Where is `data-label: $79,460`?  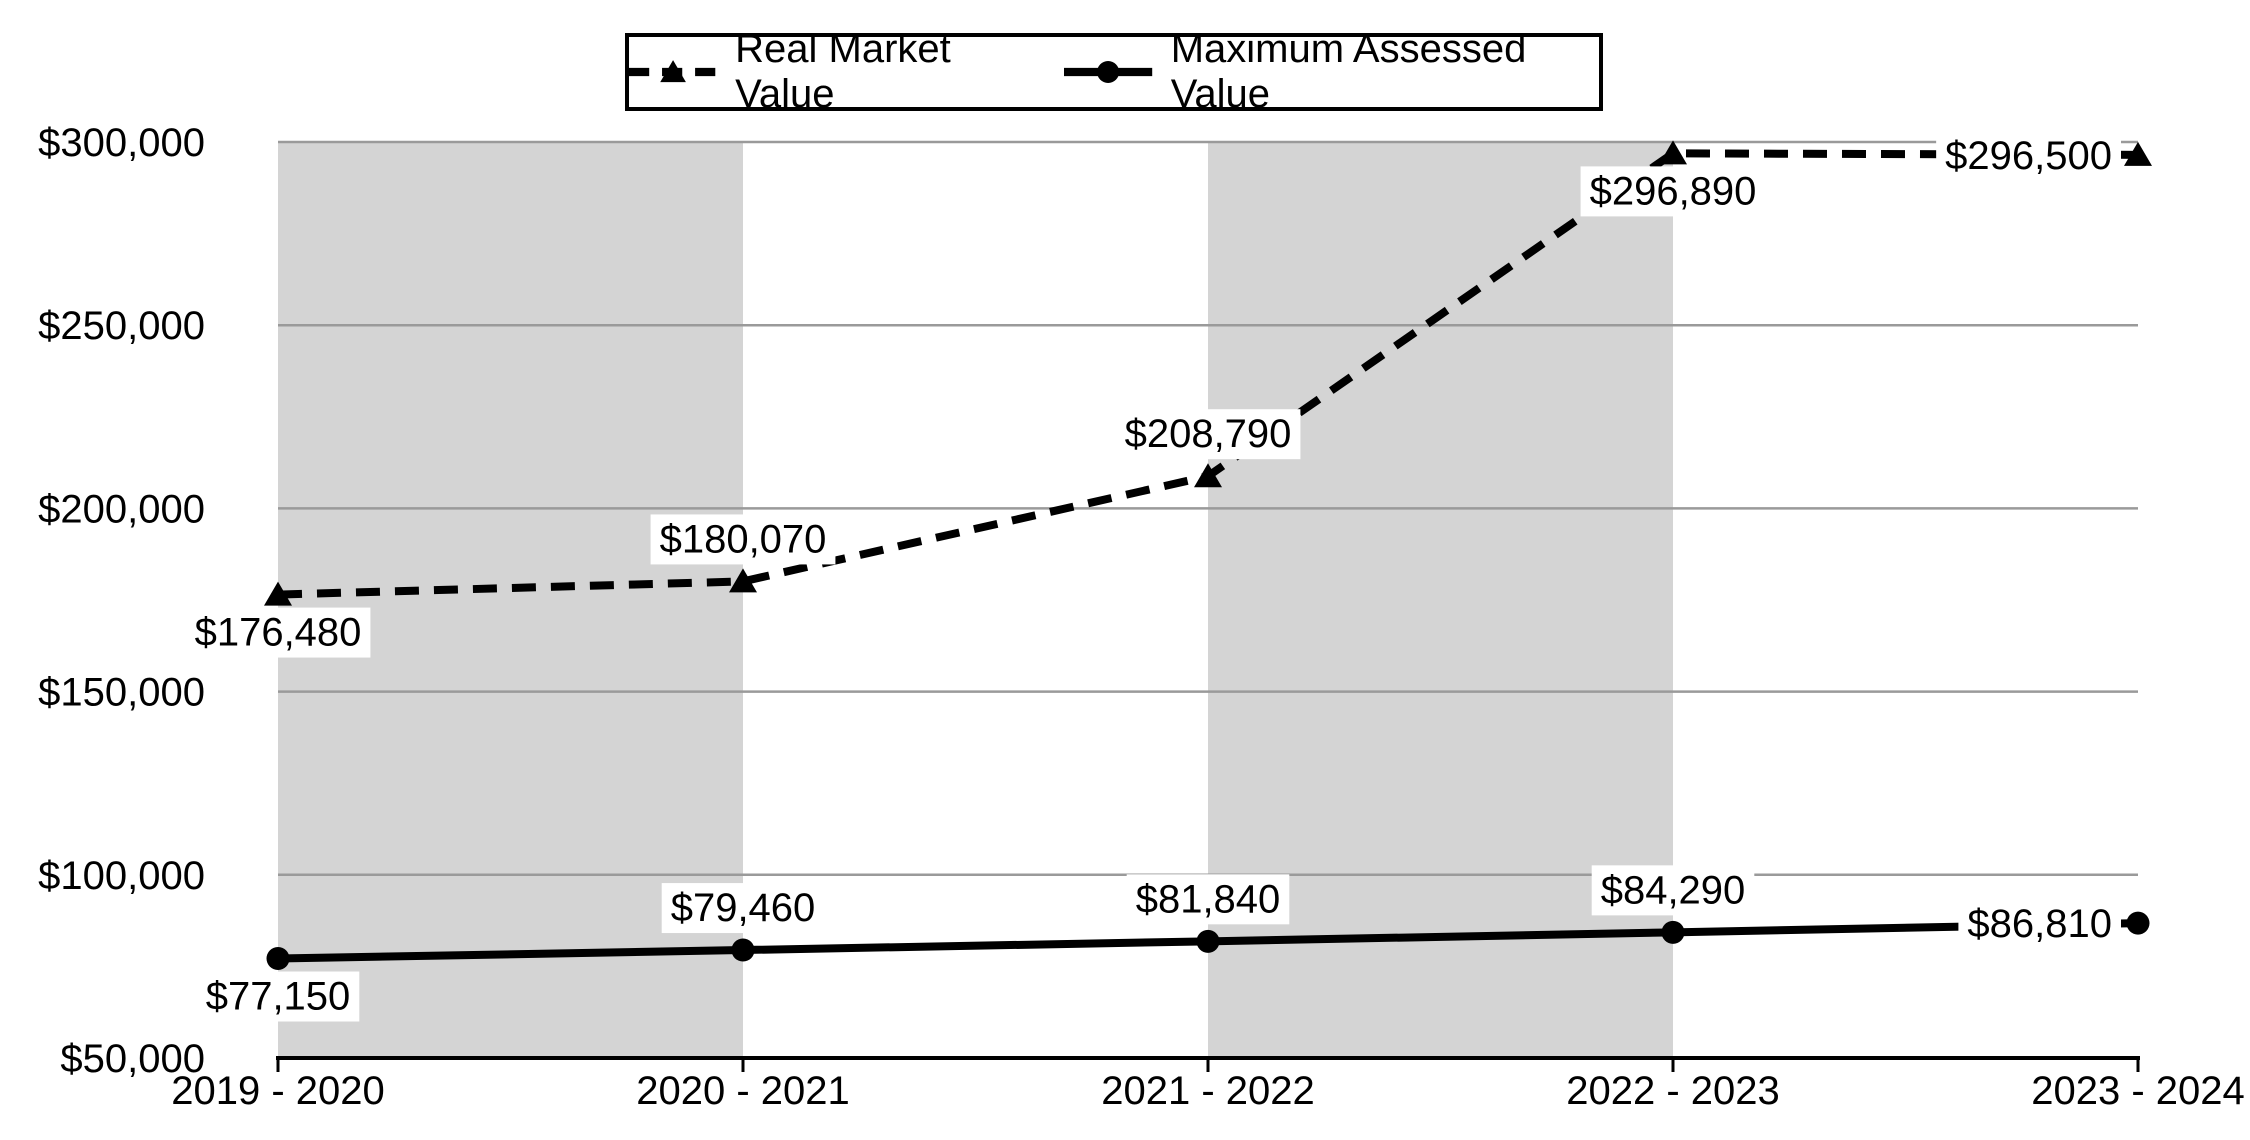 data-label: $79,460 is located at coordinates (743, 908).